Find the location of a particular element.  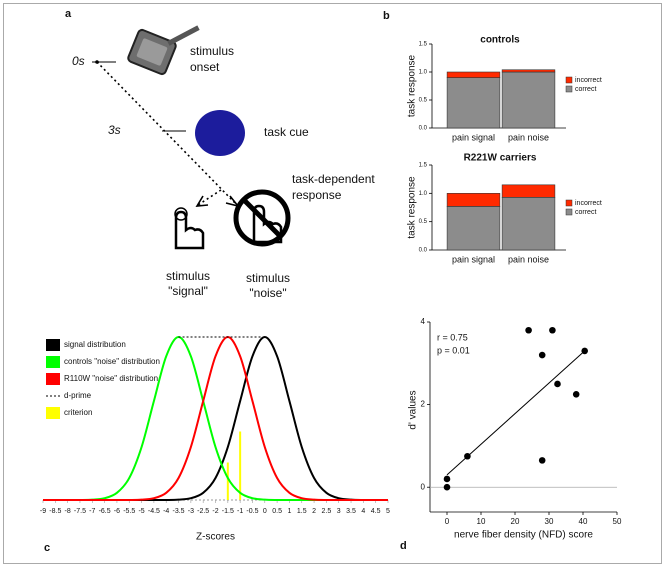

x-tick-label: 50 is located at coordinates (617, 521).